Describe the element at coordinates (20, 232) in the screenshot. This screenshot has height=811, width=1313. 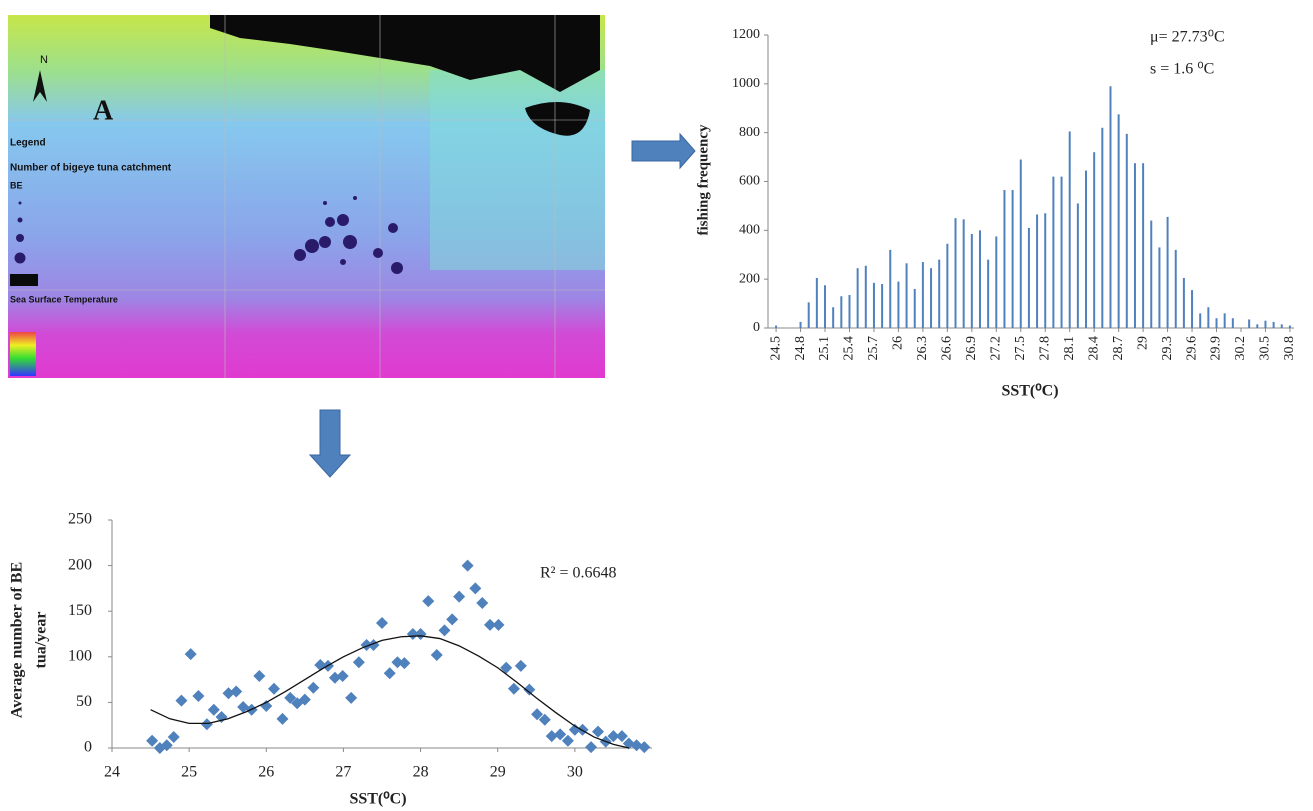
I see `legend-symbols` at that location.